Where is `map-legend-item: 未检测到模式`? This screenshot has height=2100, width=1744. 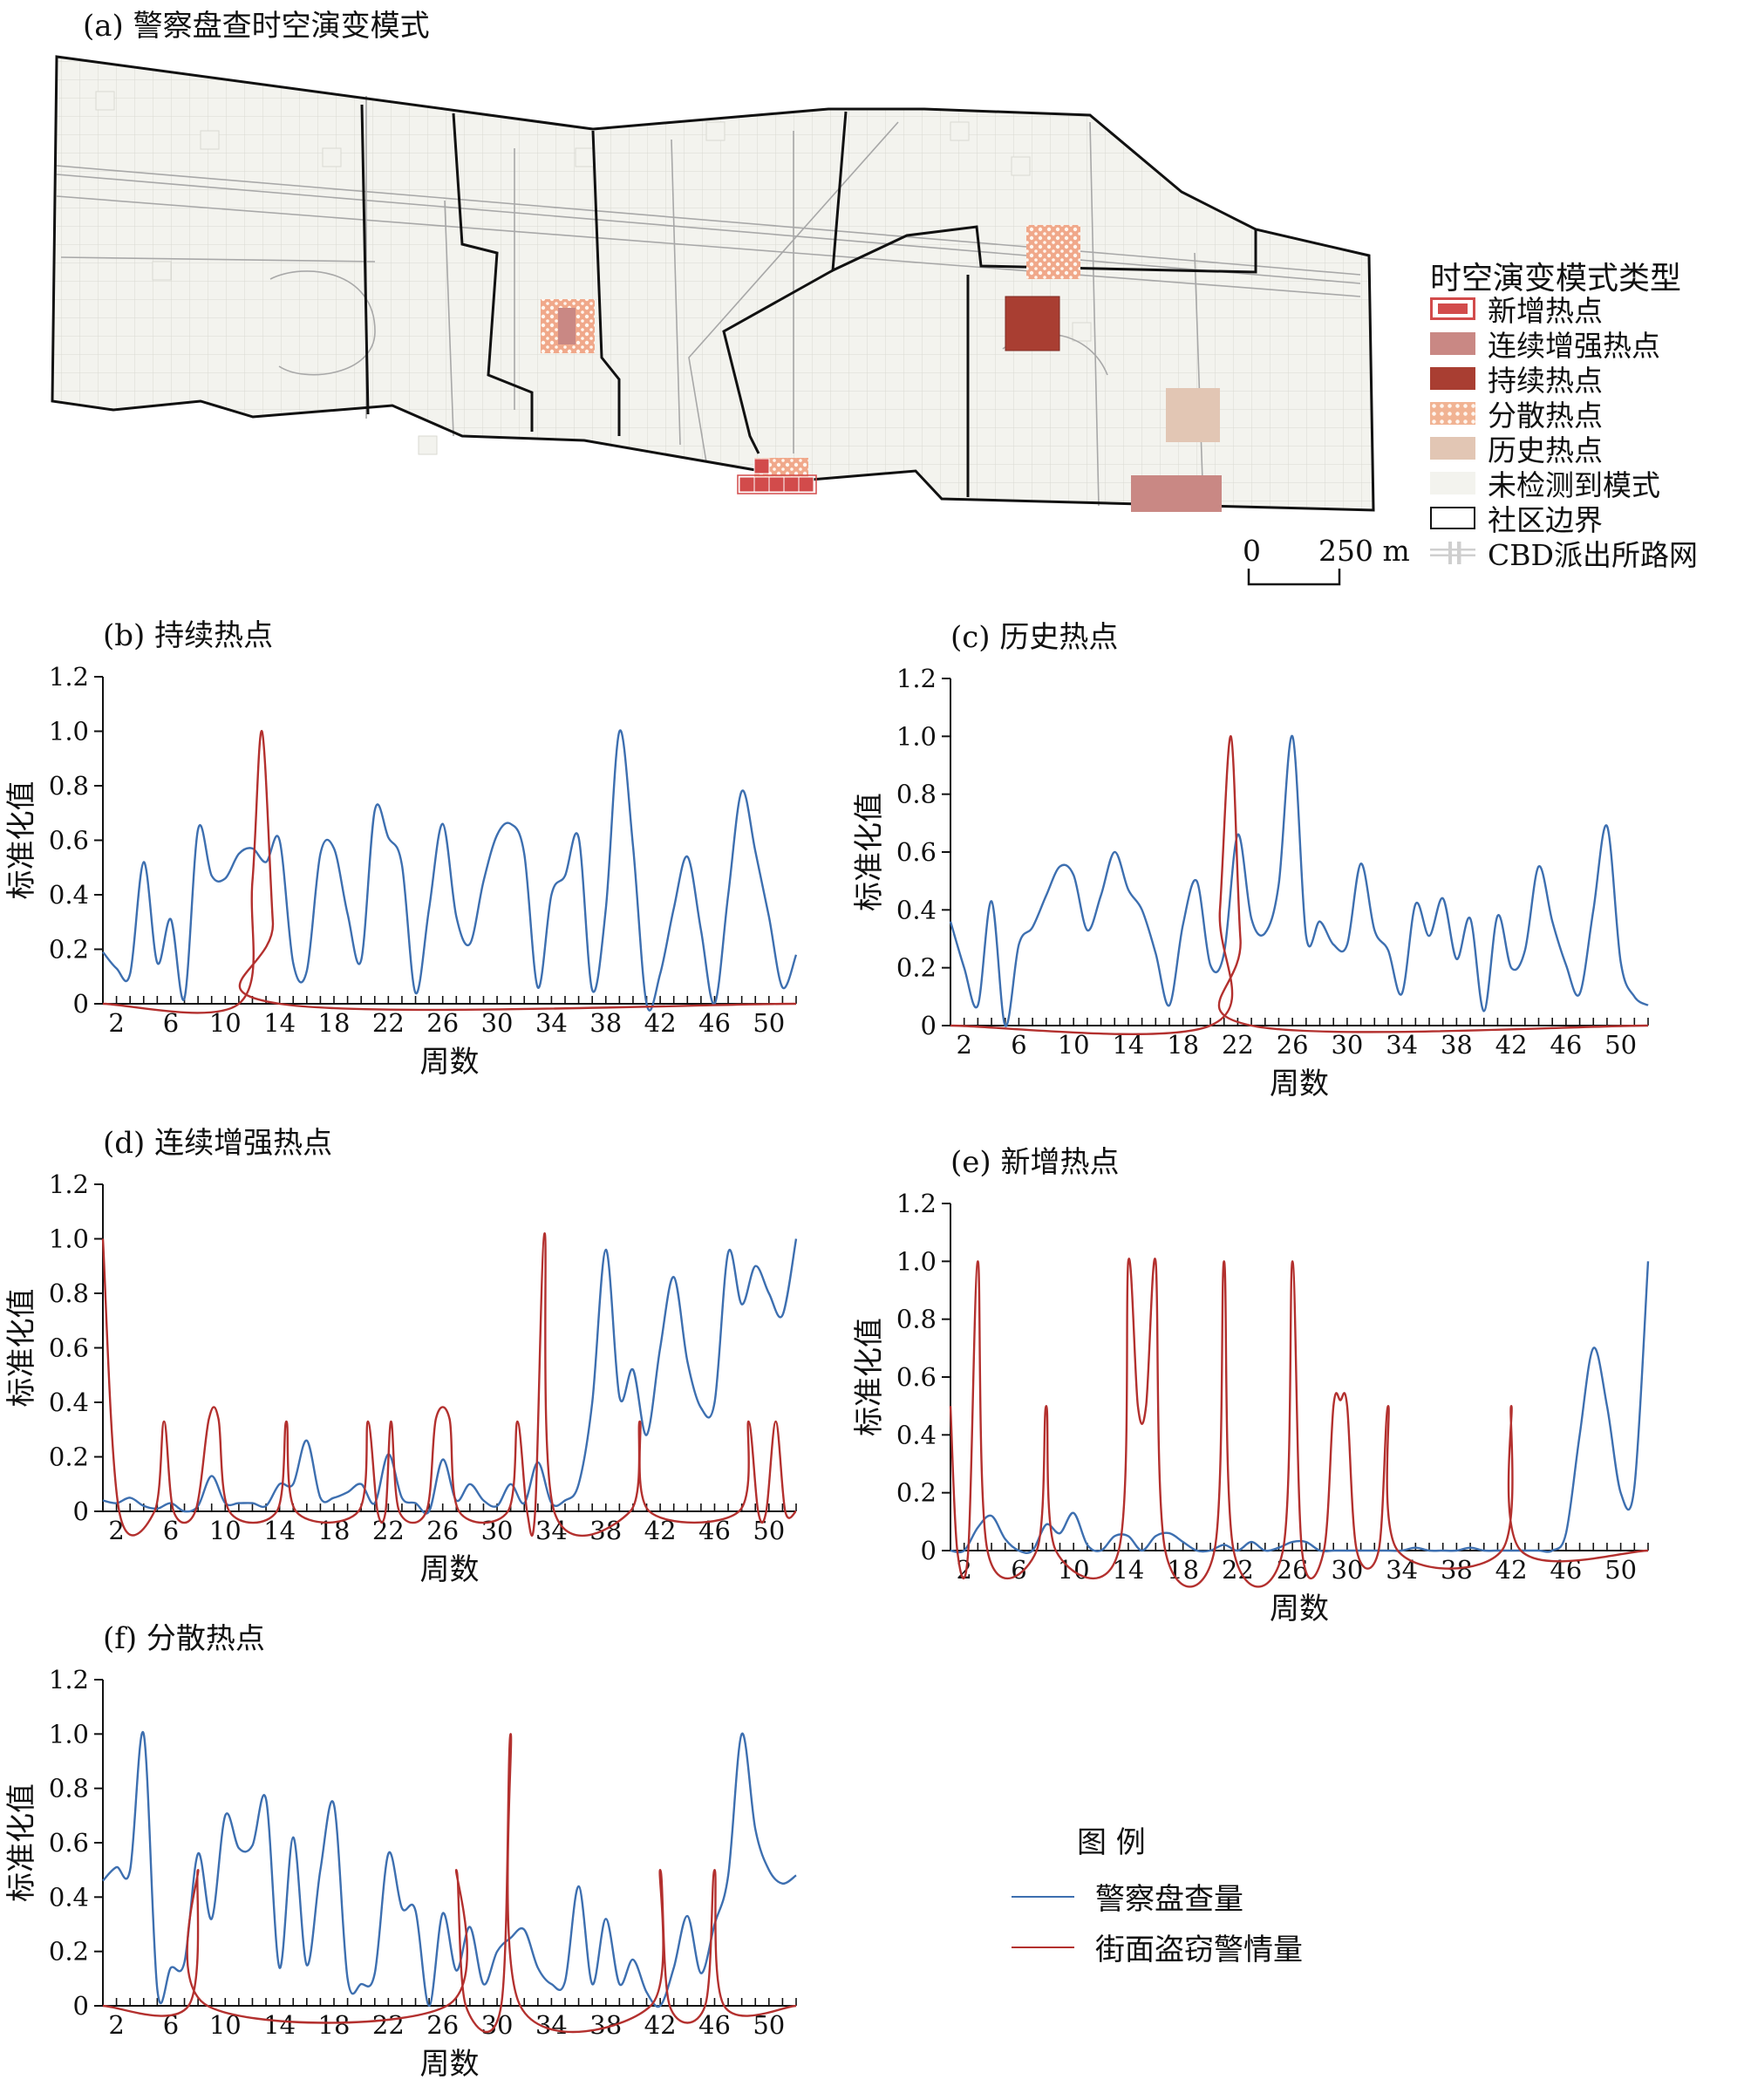 map-legend-item: 未检测到模式 is located at coordinates (1545, 485).